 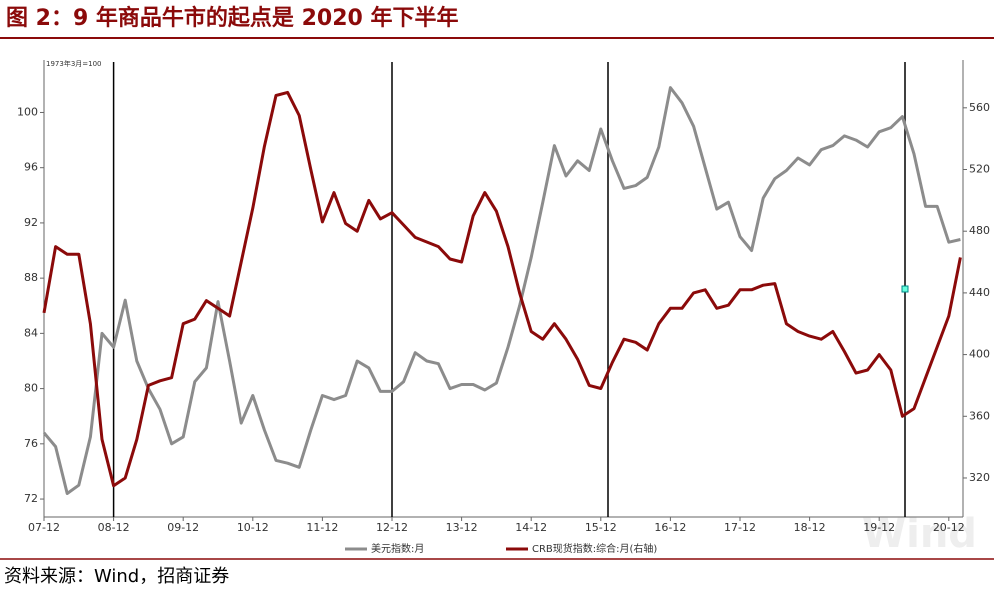 What do you see at coordinates (116, 576) in the screenshot?
I see `source: 资料来源：Wind，招商证券` at bounding box center [116, 576].